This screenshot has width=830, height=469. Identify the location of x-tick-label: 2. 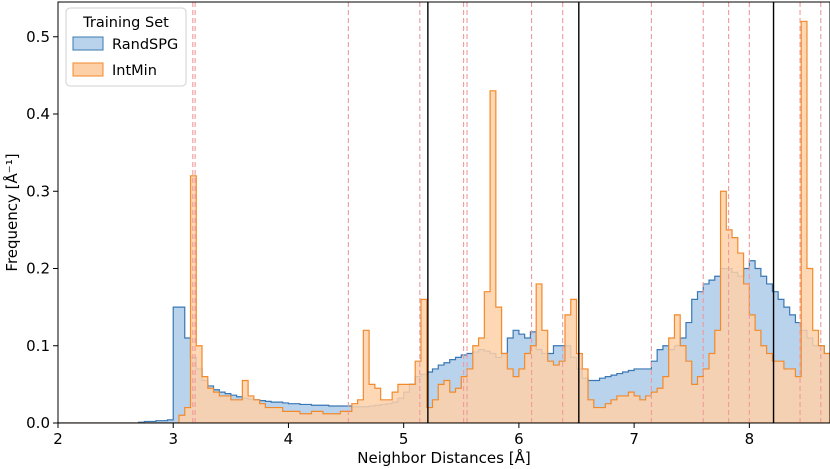
(58, 439).